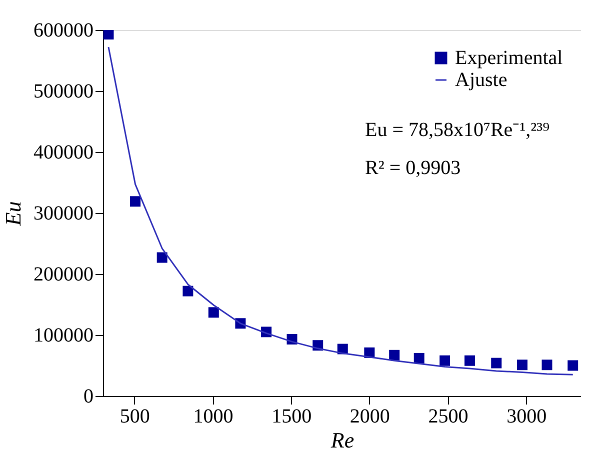  I want to click on y-tick-label: 600000, so click(64, 31).